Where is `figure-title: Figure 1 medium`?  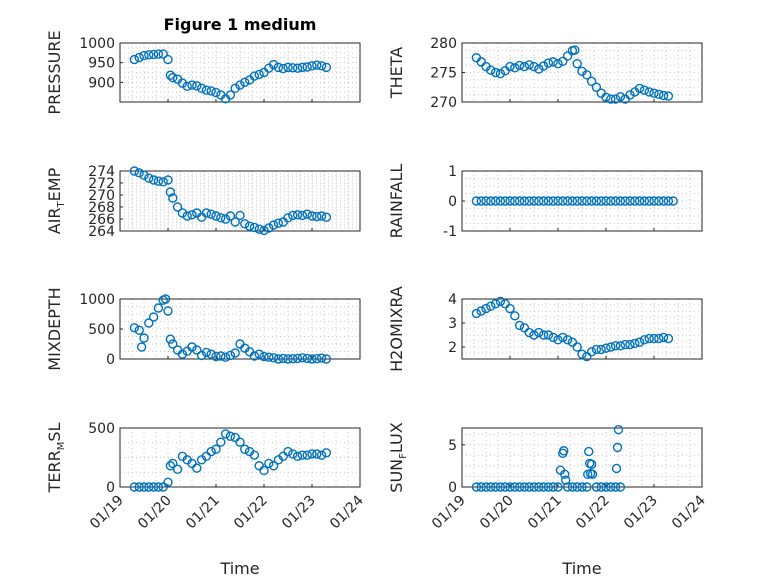
figure-title: Figure 1 medium is located at coordinates (240, 24).